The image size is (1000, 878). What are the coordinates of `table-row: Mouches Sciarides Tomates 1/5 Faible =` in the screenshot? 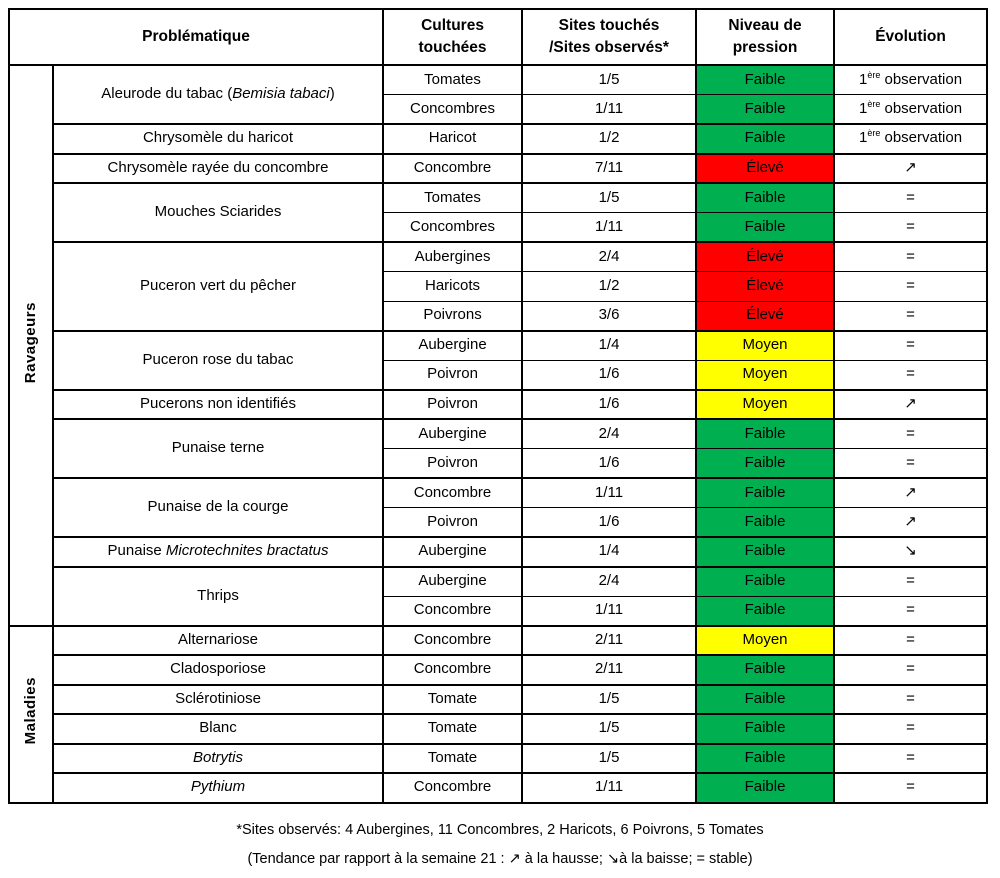 It's located at (499, 212).